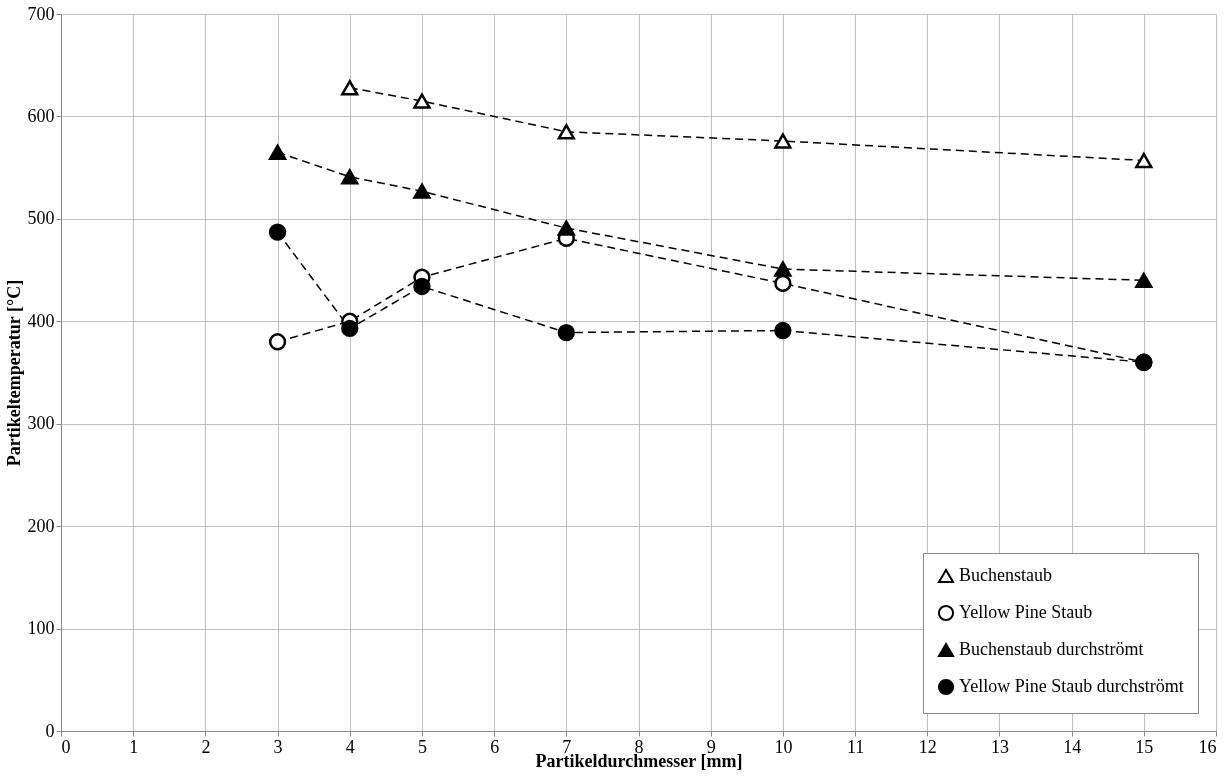 This screenshot has width=1232, height=783. Describe the element at coordinates (41, 423) in the screenshot. I see `y-tick-label: 300` at that location.